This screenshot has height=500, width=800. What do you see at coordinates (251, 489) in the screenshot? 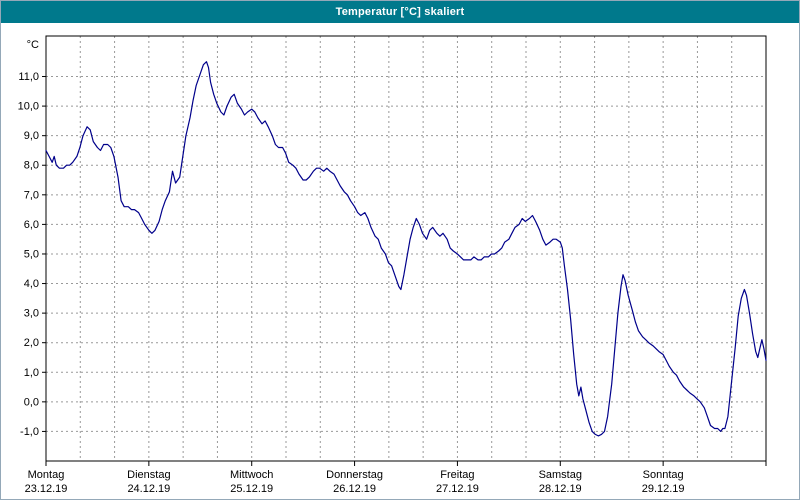
I see `x-date-label: 25.12.19` at bounding box center [251, 489].